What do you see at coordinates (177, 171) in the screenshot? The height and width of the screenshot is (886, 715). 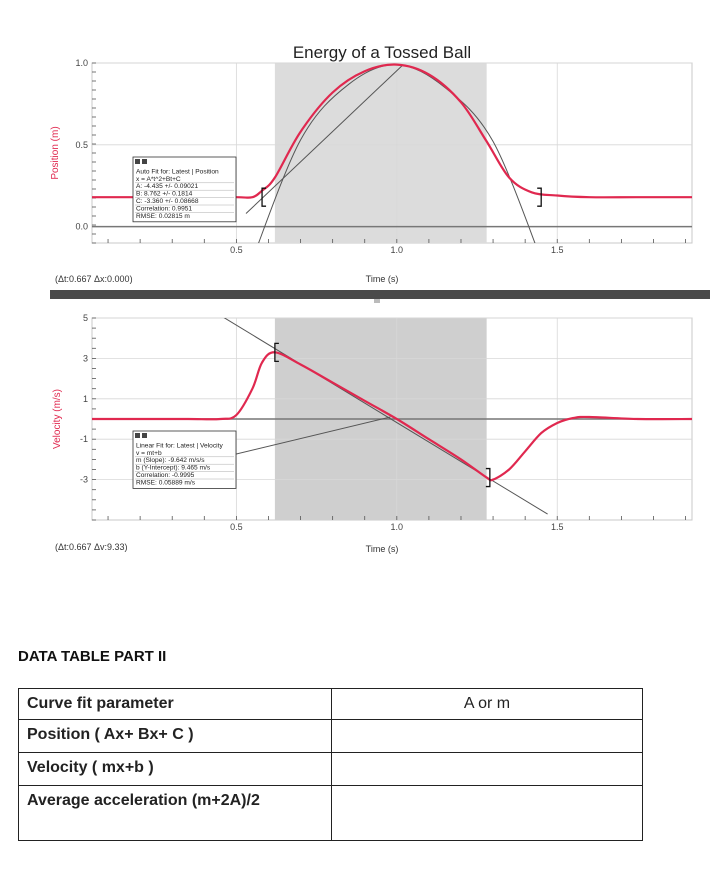 I see `annotation-line: Auto Fit for: Latest | Position` at bounding box center [177, 171].